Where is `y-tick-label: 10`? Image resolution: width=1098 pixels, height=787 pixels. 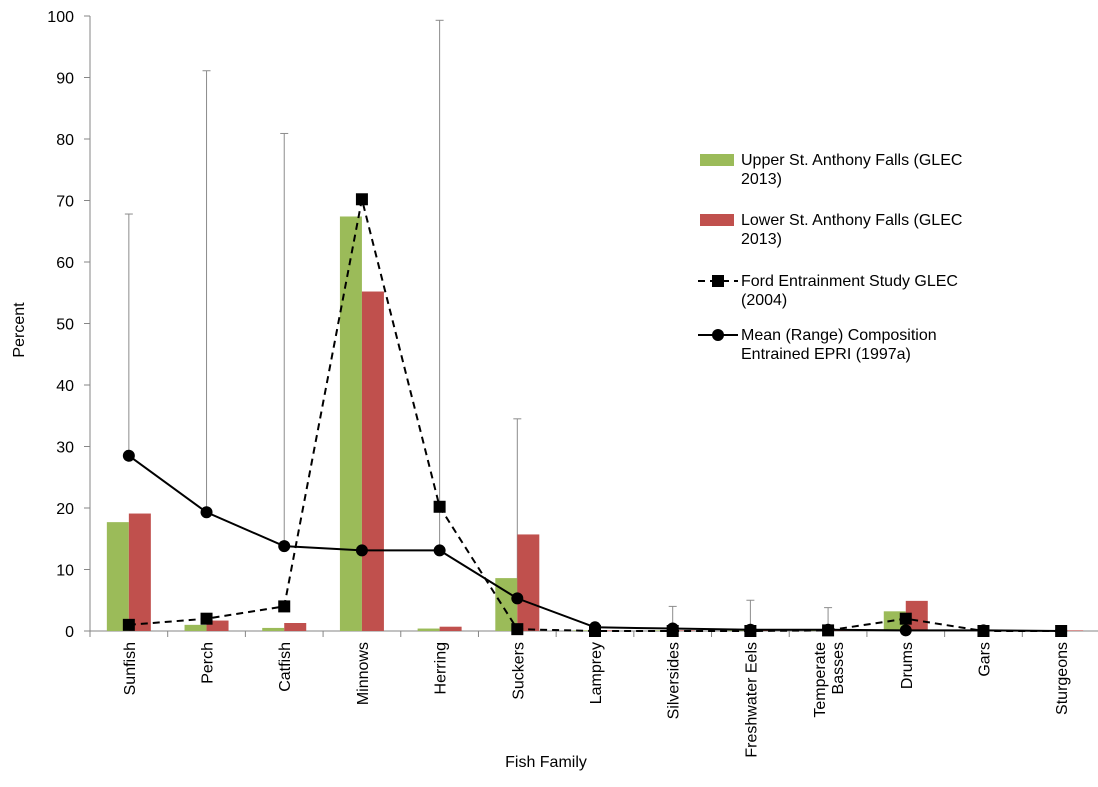
y-tick-label: 10 is located at coordinates (65, 571).